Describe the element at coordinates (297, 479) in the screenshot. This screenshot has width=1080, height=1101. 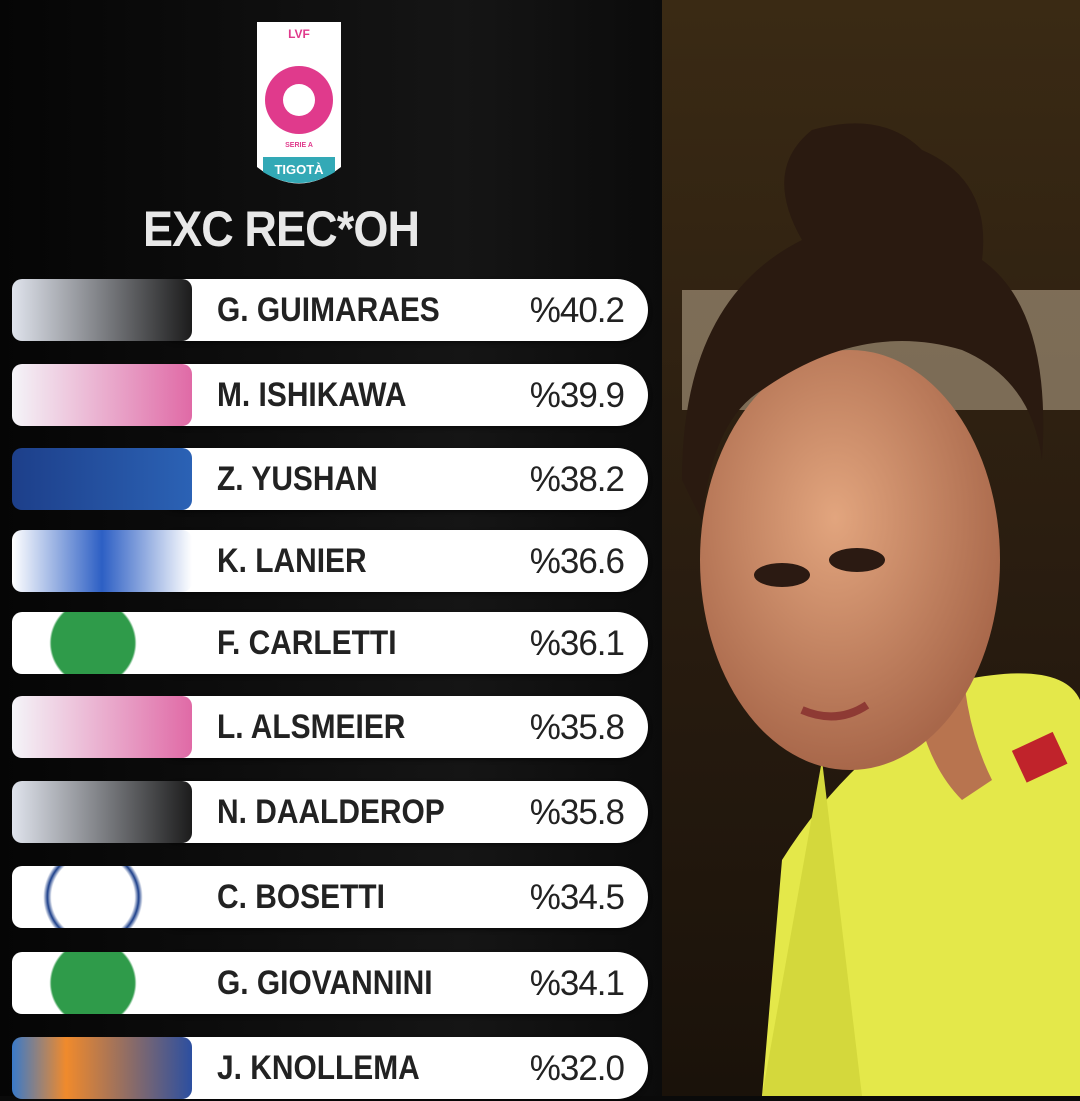
I see `player-name: Z. YUSHAN` at that location.